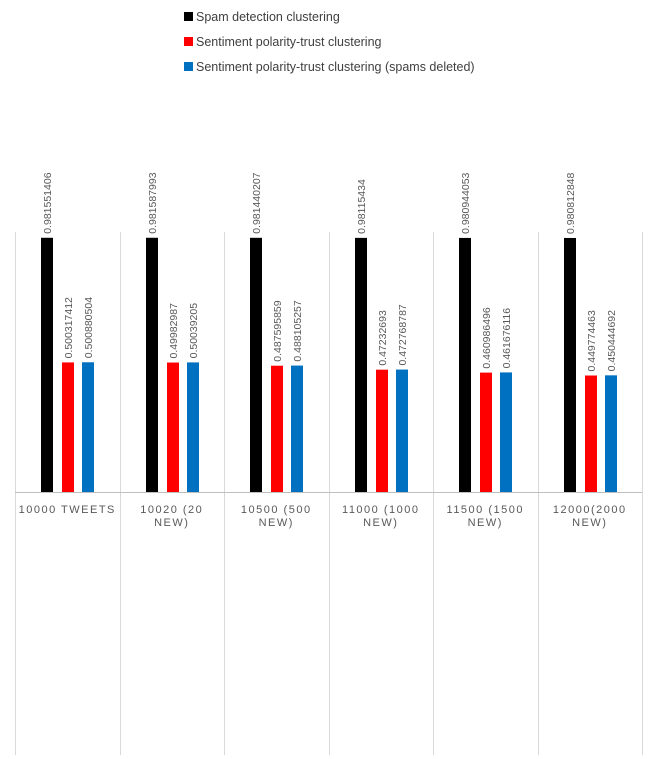  I want to click on legend-entry-1: Spam detection clustering, so click(268, 17).